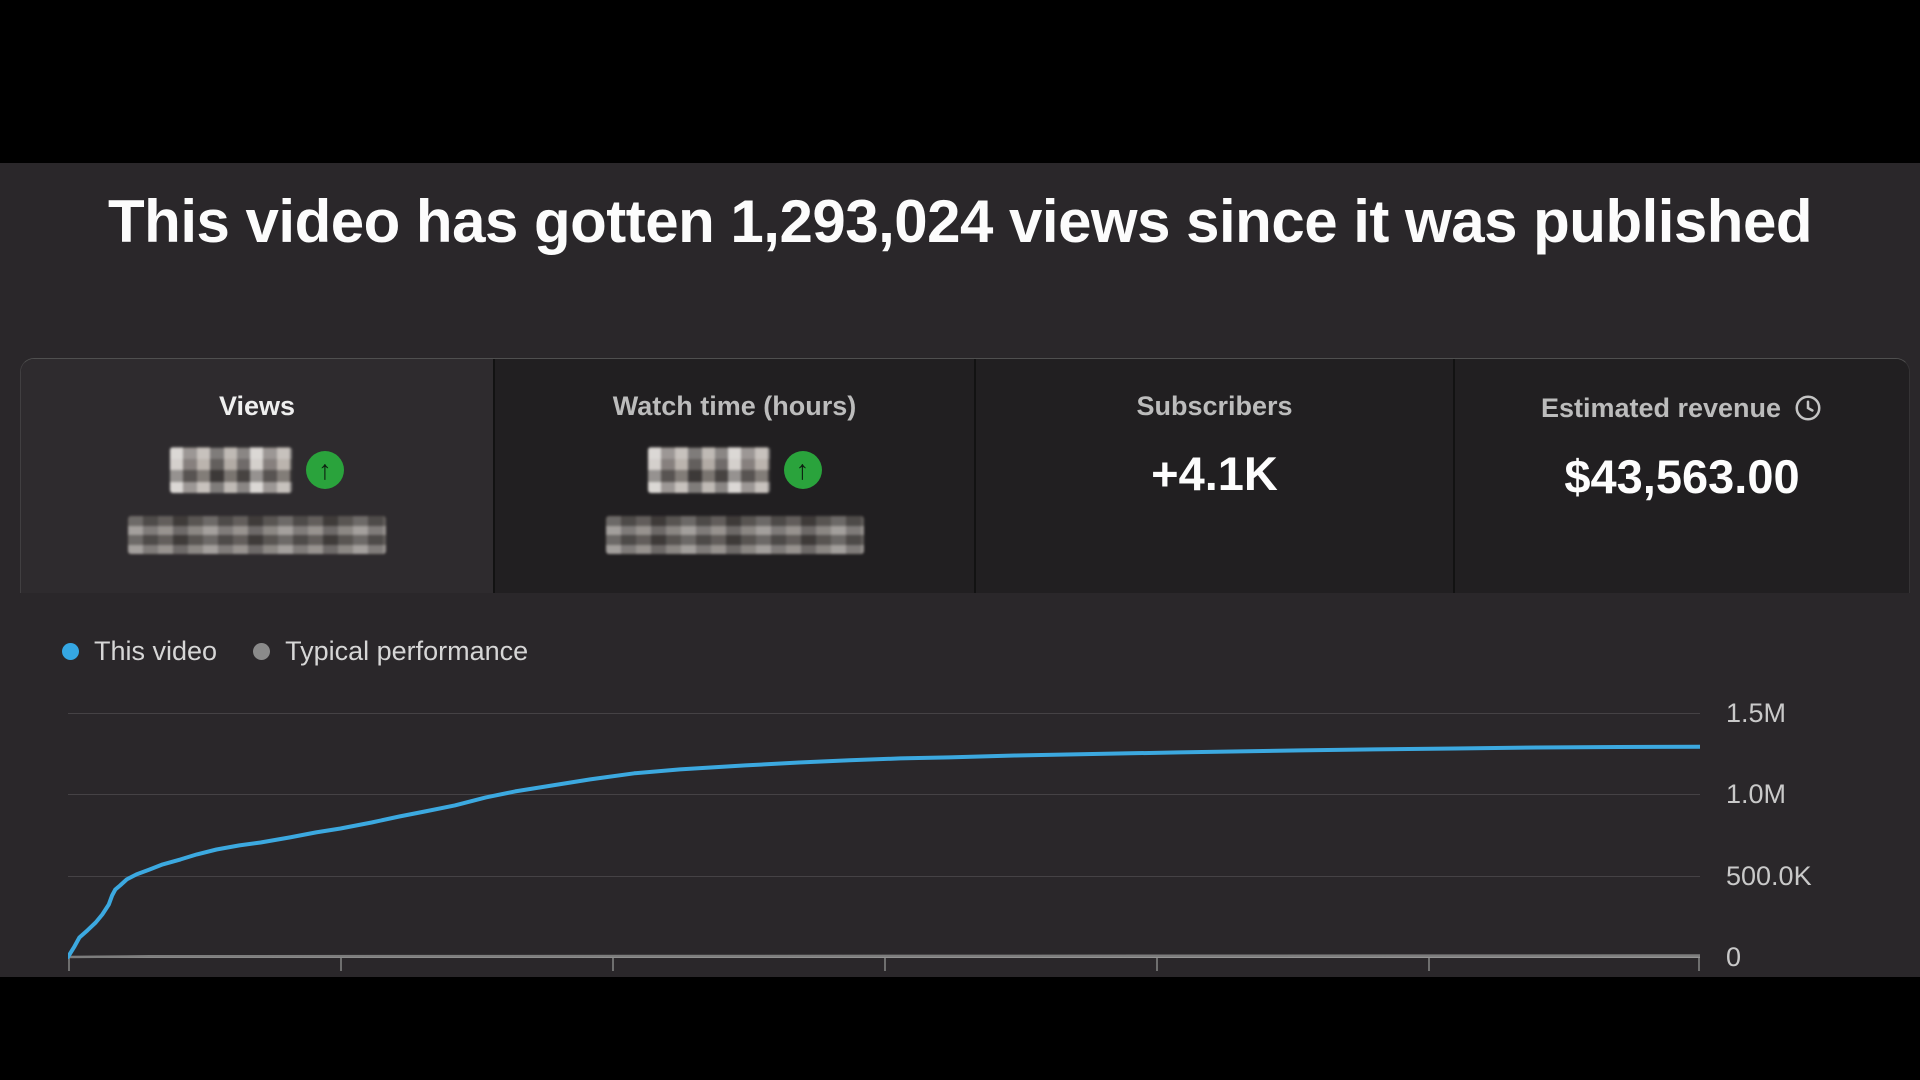 The width and height of the screenshot is (1920, 1080). I want to click on clock-icon, so click(1808, 408).